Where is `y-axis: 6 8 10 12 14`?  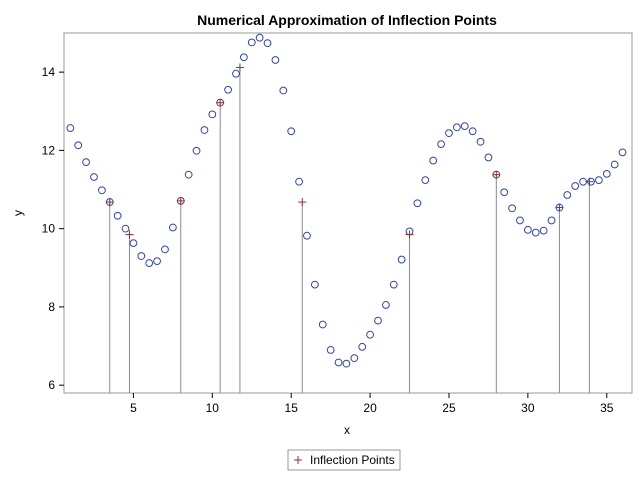 y-axis: 6 8 10 12 14 is located at coordinates (53, 228).